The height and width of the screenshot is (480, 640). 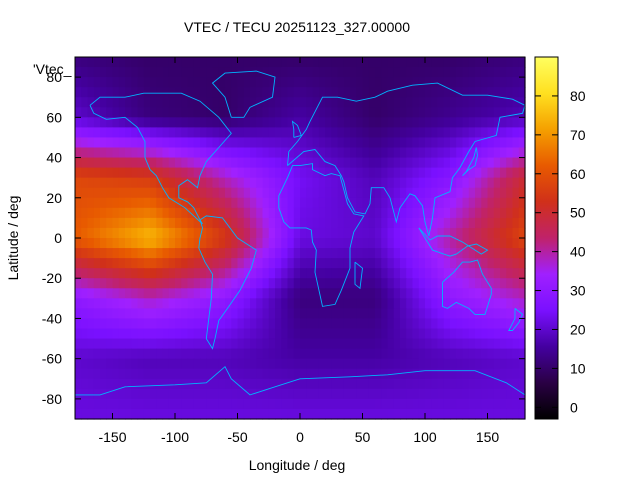 What do you see at coordinates (54, 158) in the screenshot?
I see `y-tick-label: 40` at bounding box center [54, 158].